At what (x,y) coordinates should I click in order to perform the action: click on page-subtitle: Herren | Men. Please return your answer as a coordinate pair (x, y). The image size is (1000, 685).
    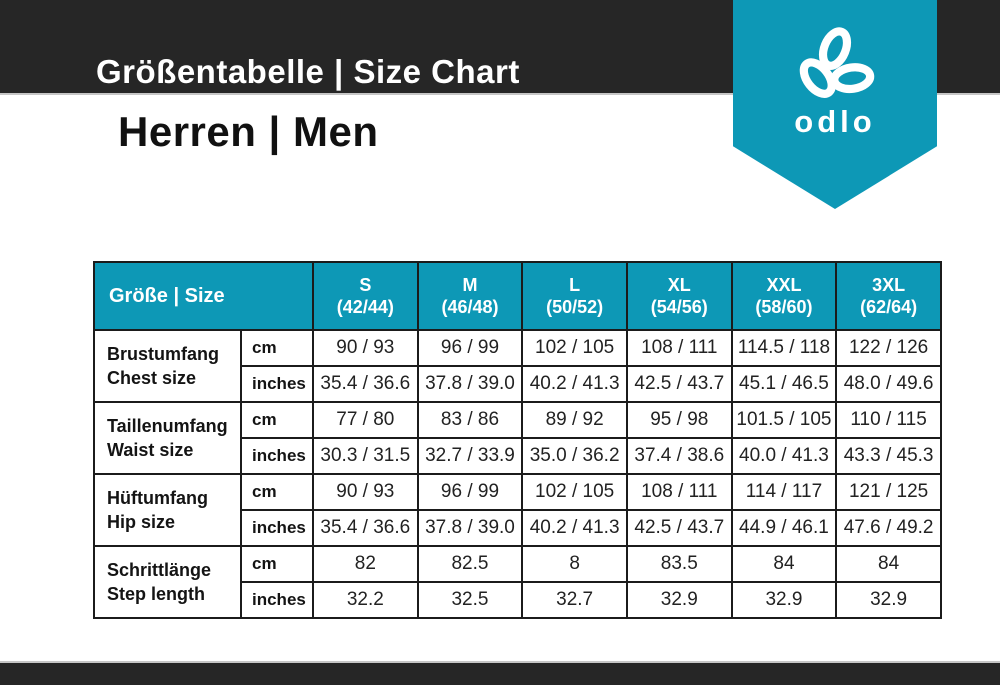
    Looking at the image, I should click on (248, 131).